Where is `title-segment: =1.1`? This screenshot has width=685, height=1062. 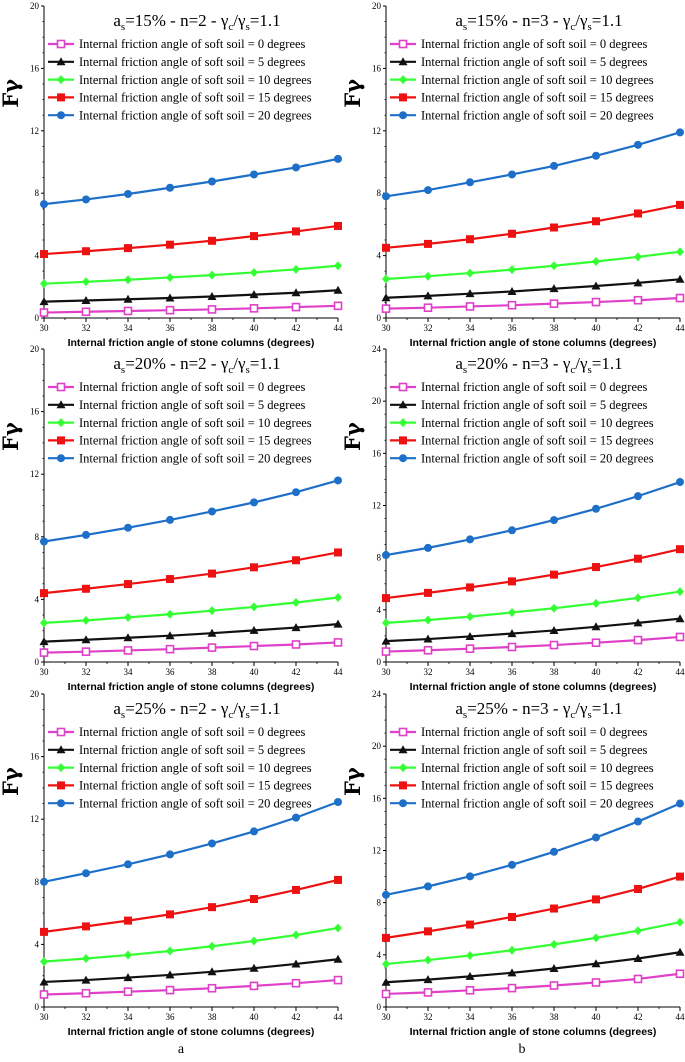
title-segment: =1.1 is located at coordinates (265, 363).